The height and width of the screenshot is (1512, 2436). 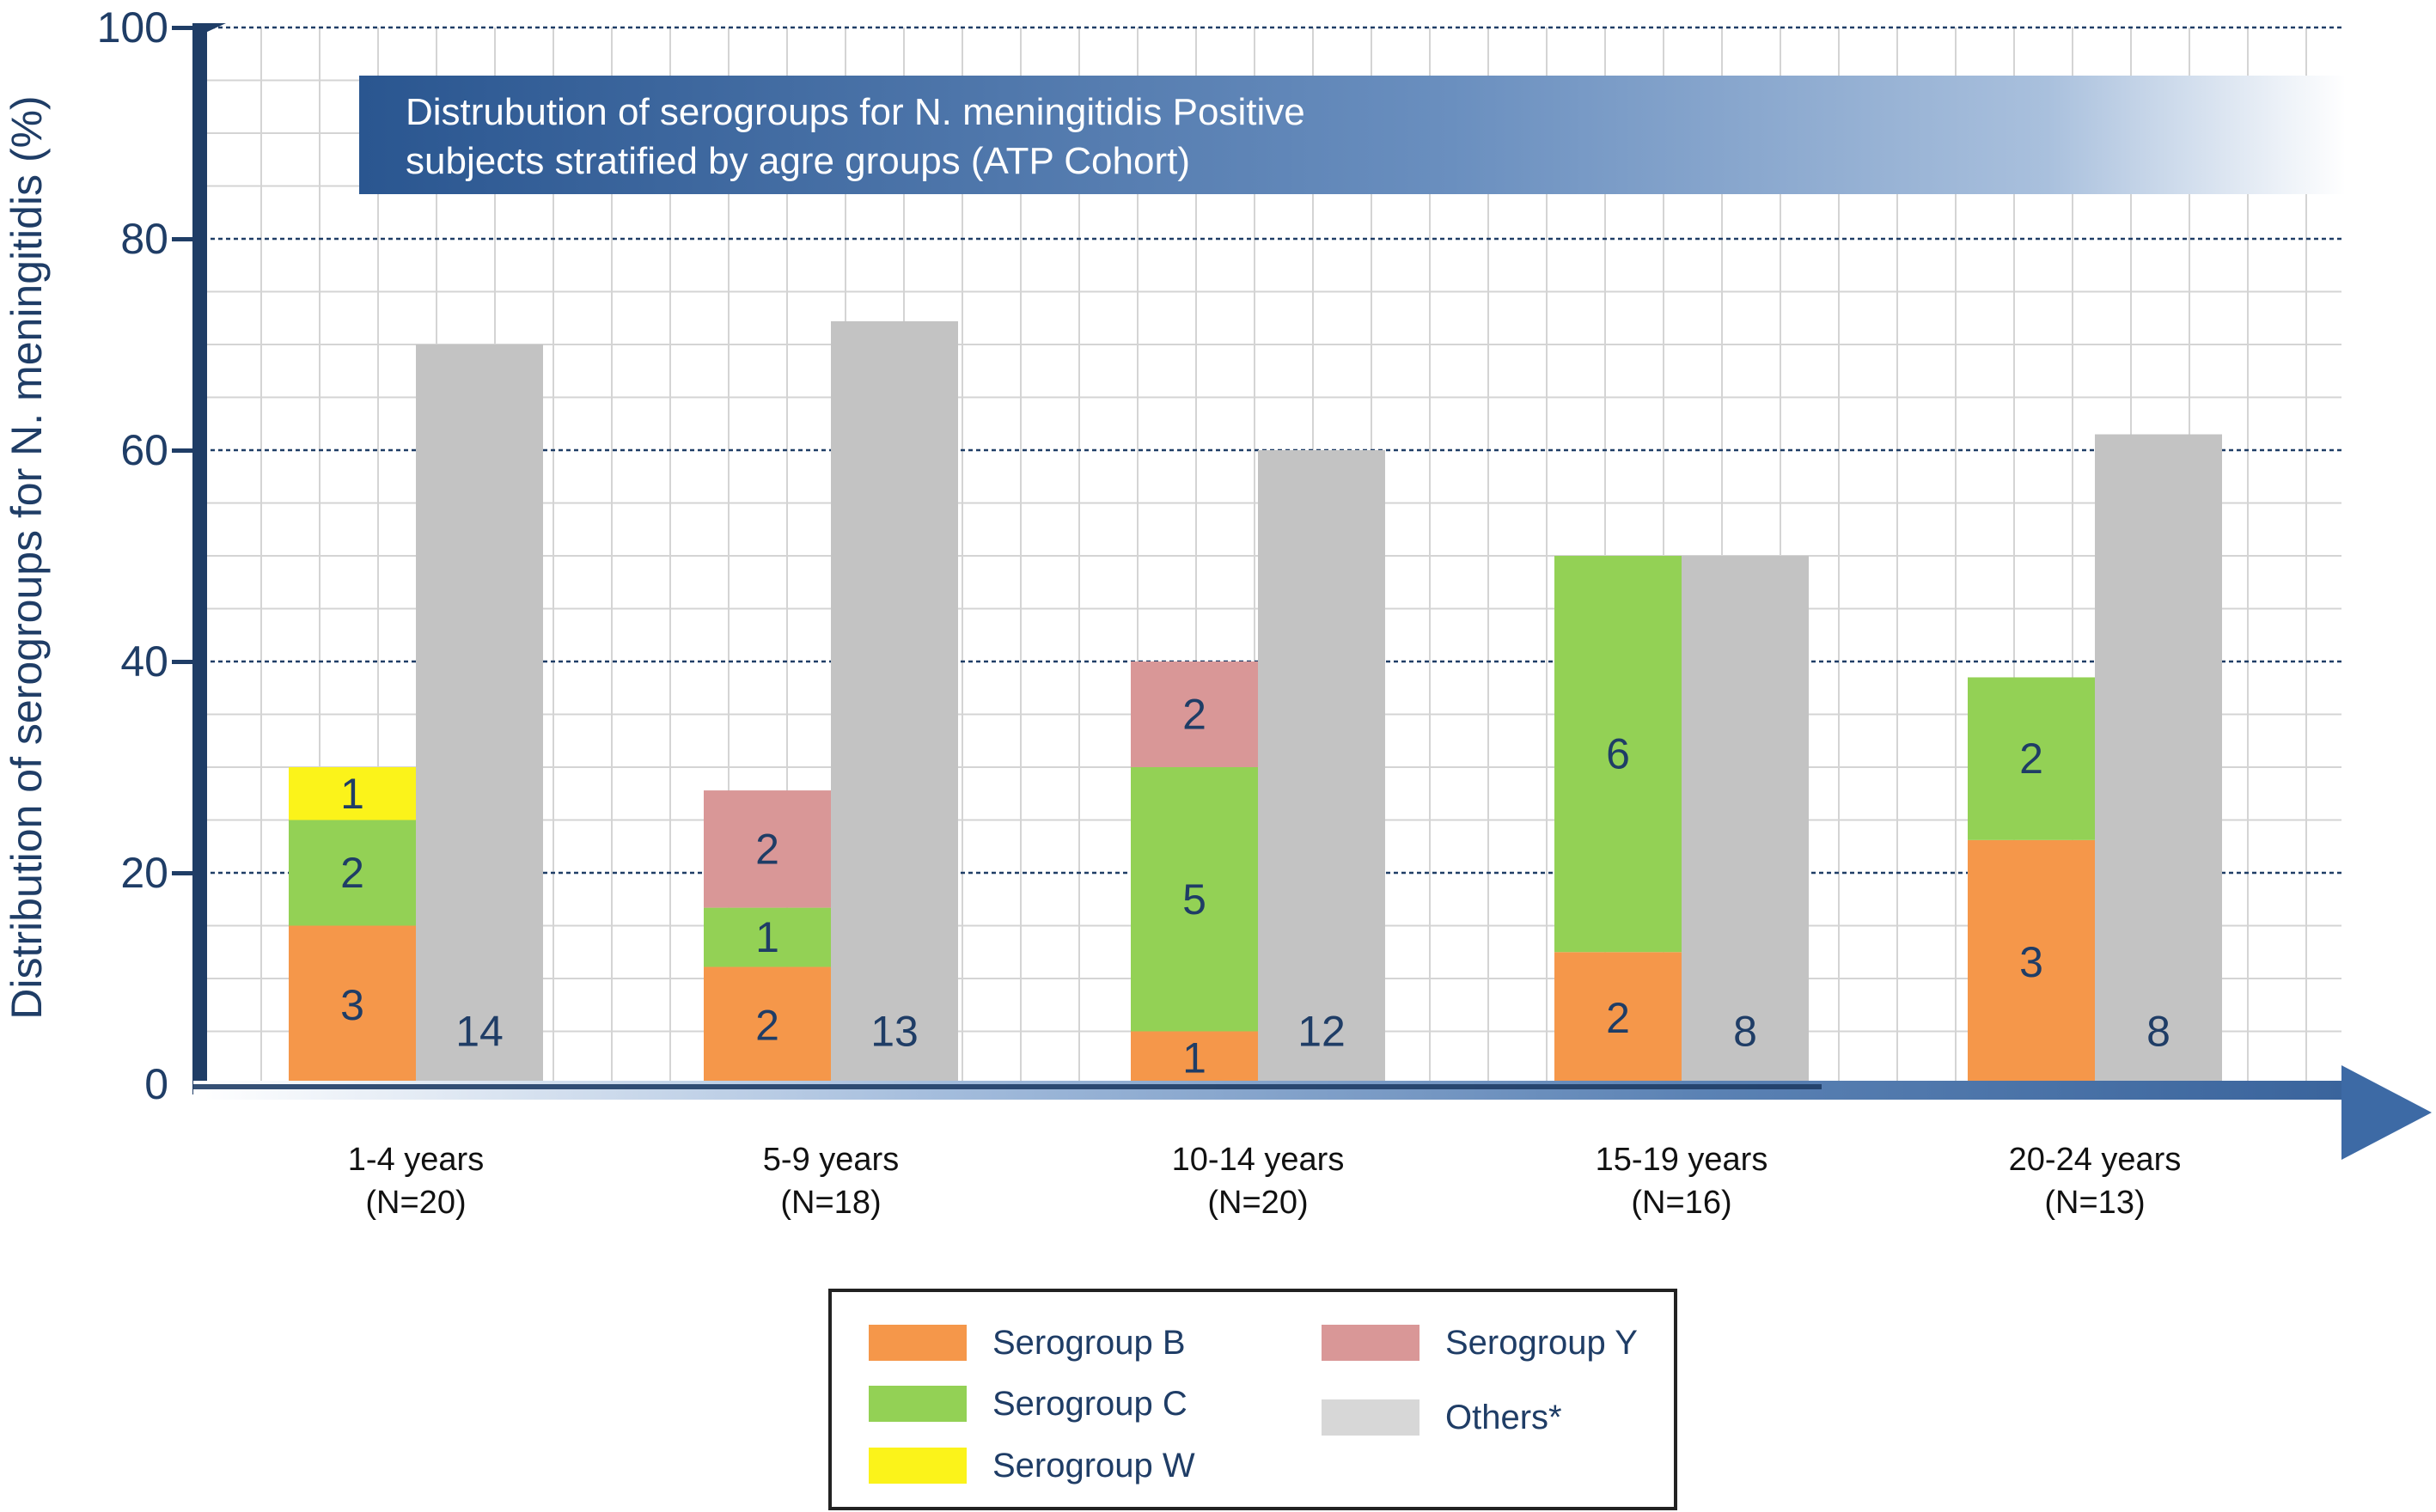 I want to click on y-tick-label: 0, so click(x=156, y=1084).